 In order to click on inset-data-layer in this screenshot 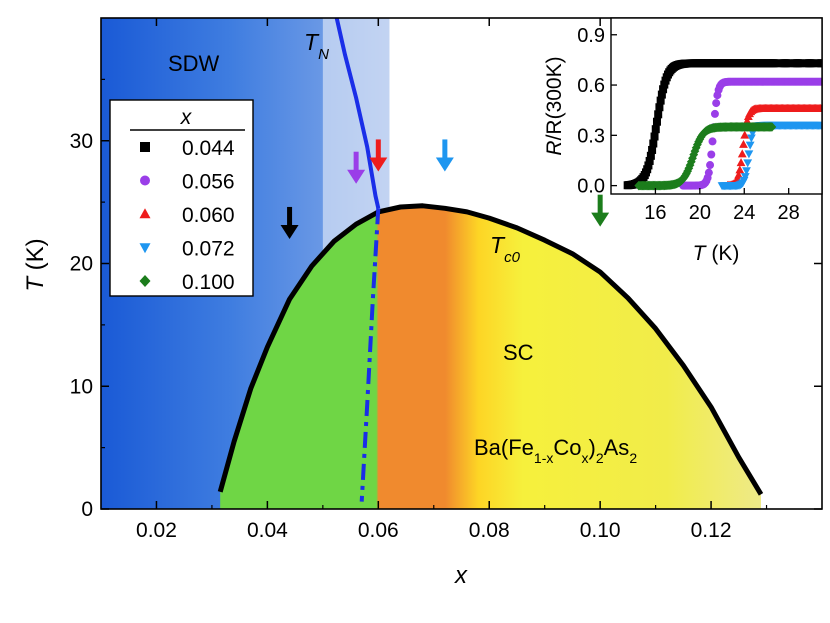, I will do `click(722, 125)`.